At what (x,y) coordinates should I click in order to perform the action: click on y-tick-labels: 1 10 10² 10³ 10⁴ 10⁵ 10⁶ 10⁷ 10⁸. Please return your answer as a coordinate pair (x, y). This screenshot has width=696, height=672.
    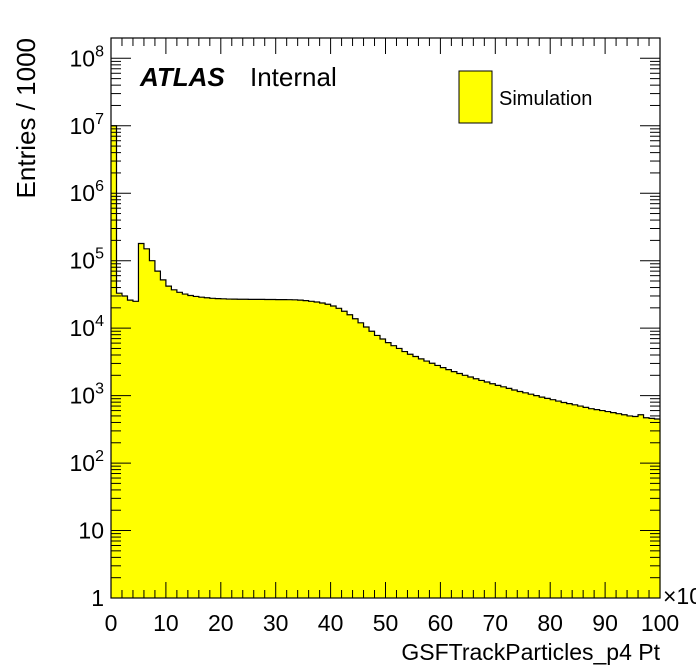
    Looking at the image, I should click on (87, 327).